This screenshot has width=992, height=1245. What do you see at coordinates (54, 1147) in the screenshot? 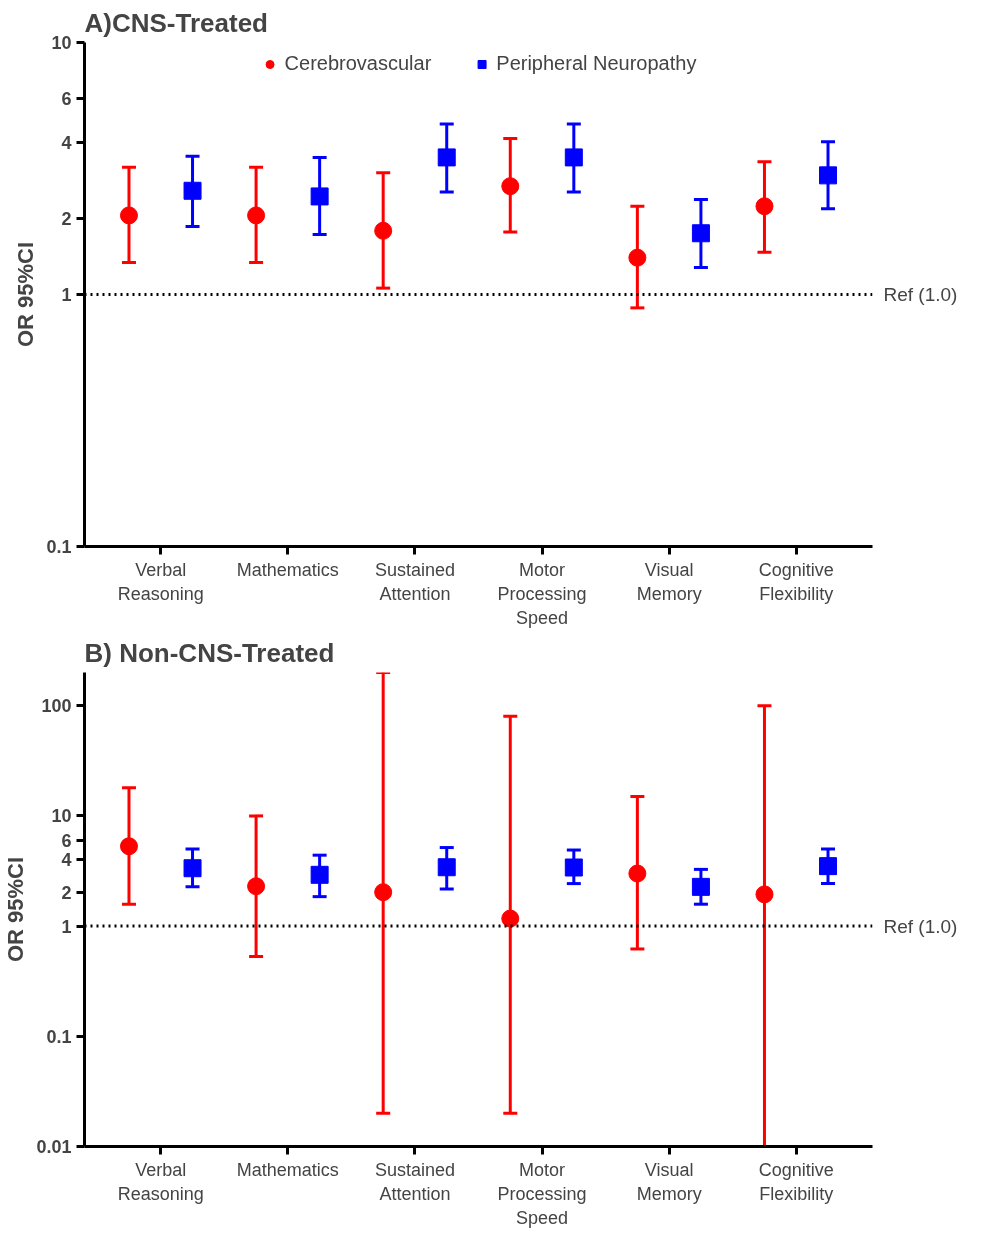
I see `y-tick-label: 0.01` at bounding box center [54, 1147].